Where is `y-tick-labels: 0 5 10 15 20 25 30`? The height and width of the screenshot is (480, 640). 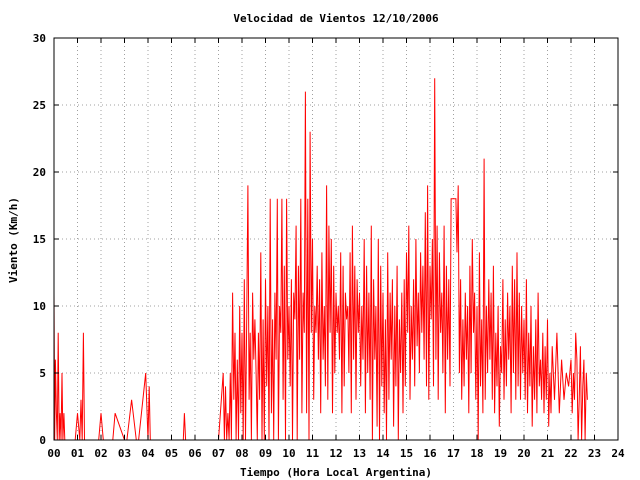
y-tick-labels: 0 5 10 15 20 25 30 is located at coordinates (39, 239).